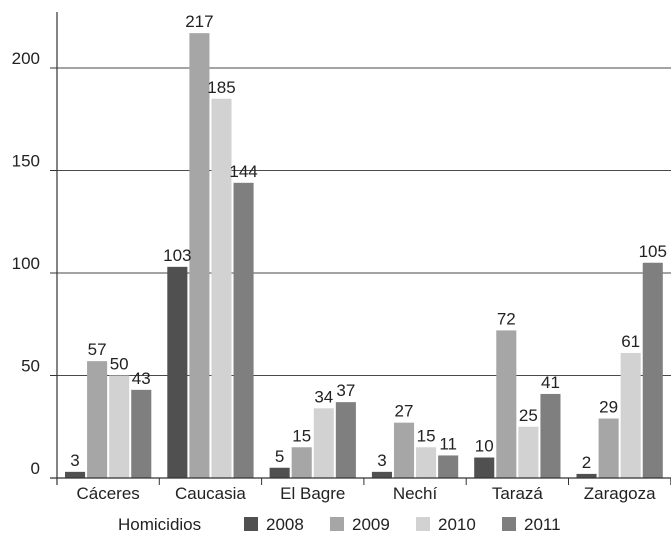 This screenshot has width=671, height=540. I want to click on legend-swatch-2008, so click(251, 524).